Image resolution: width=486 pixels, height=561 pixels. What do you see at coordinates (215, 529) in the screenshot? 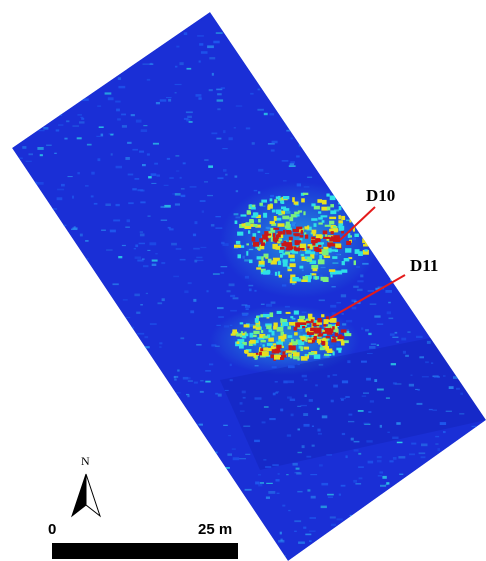
I see `scale-end-label: 25 m` at bounding box center [215, 529].